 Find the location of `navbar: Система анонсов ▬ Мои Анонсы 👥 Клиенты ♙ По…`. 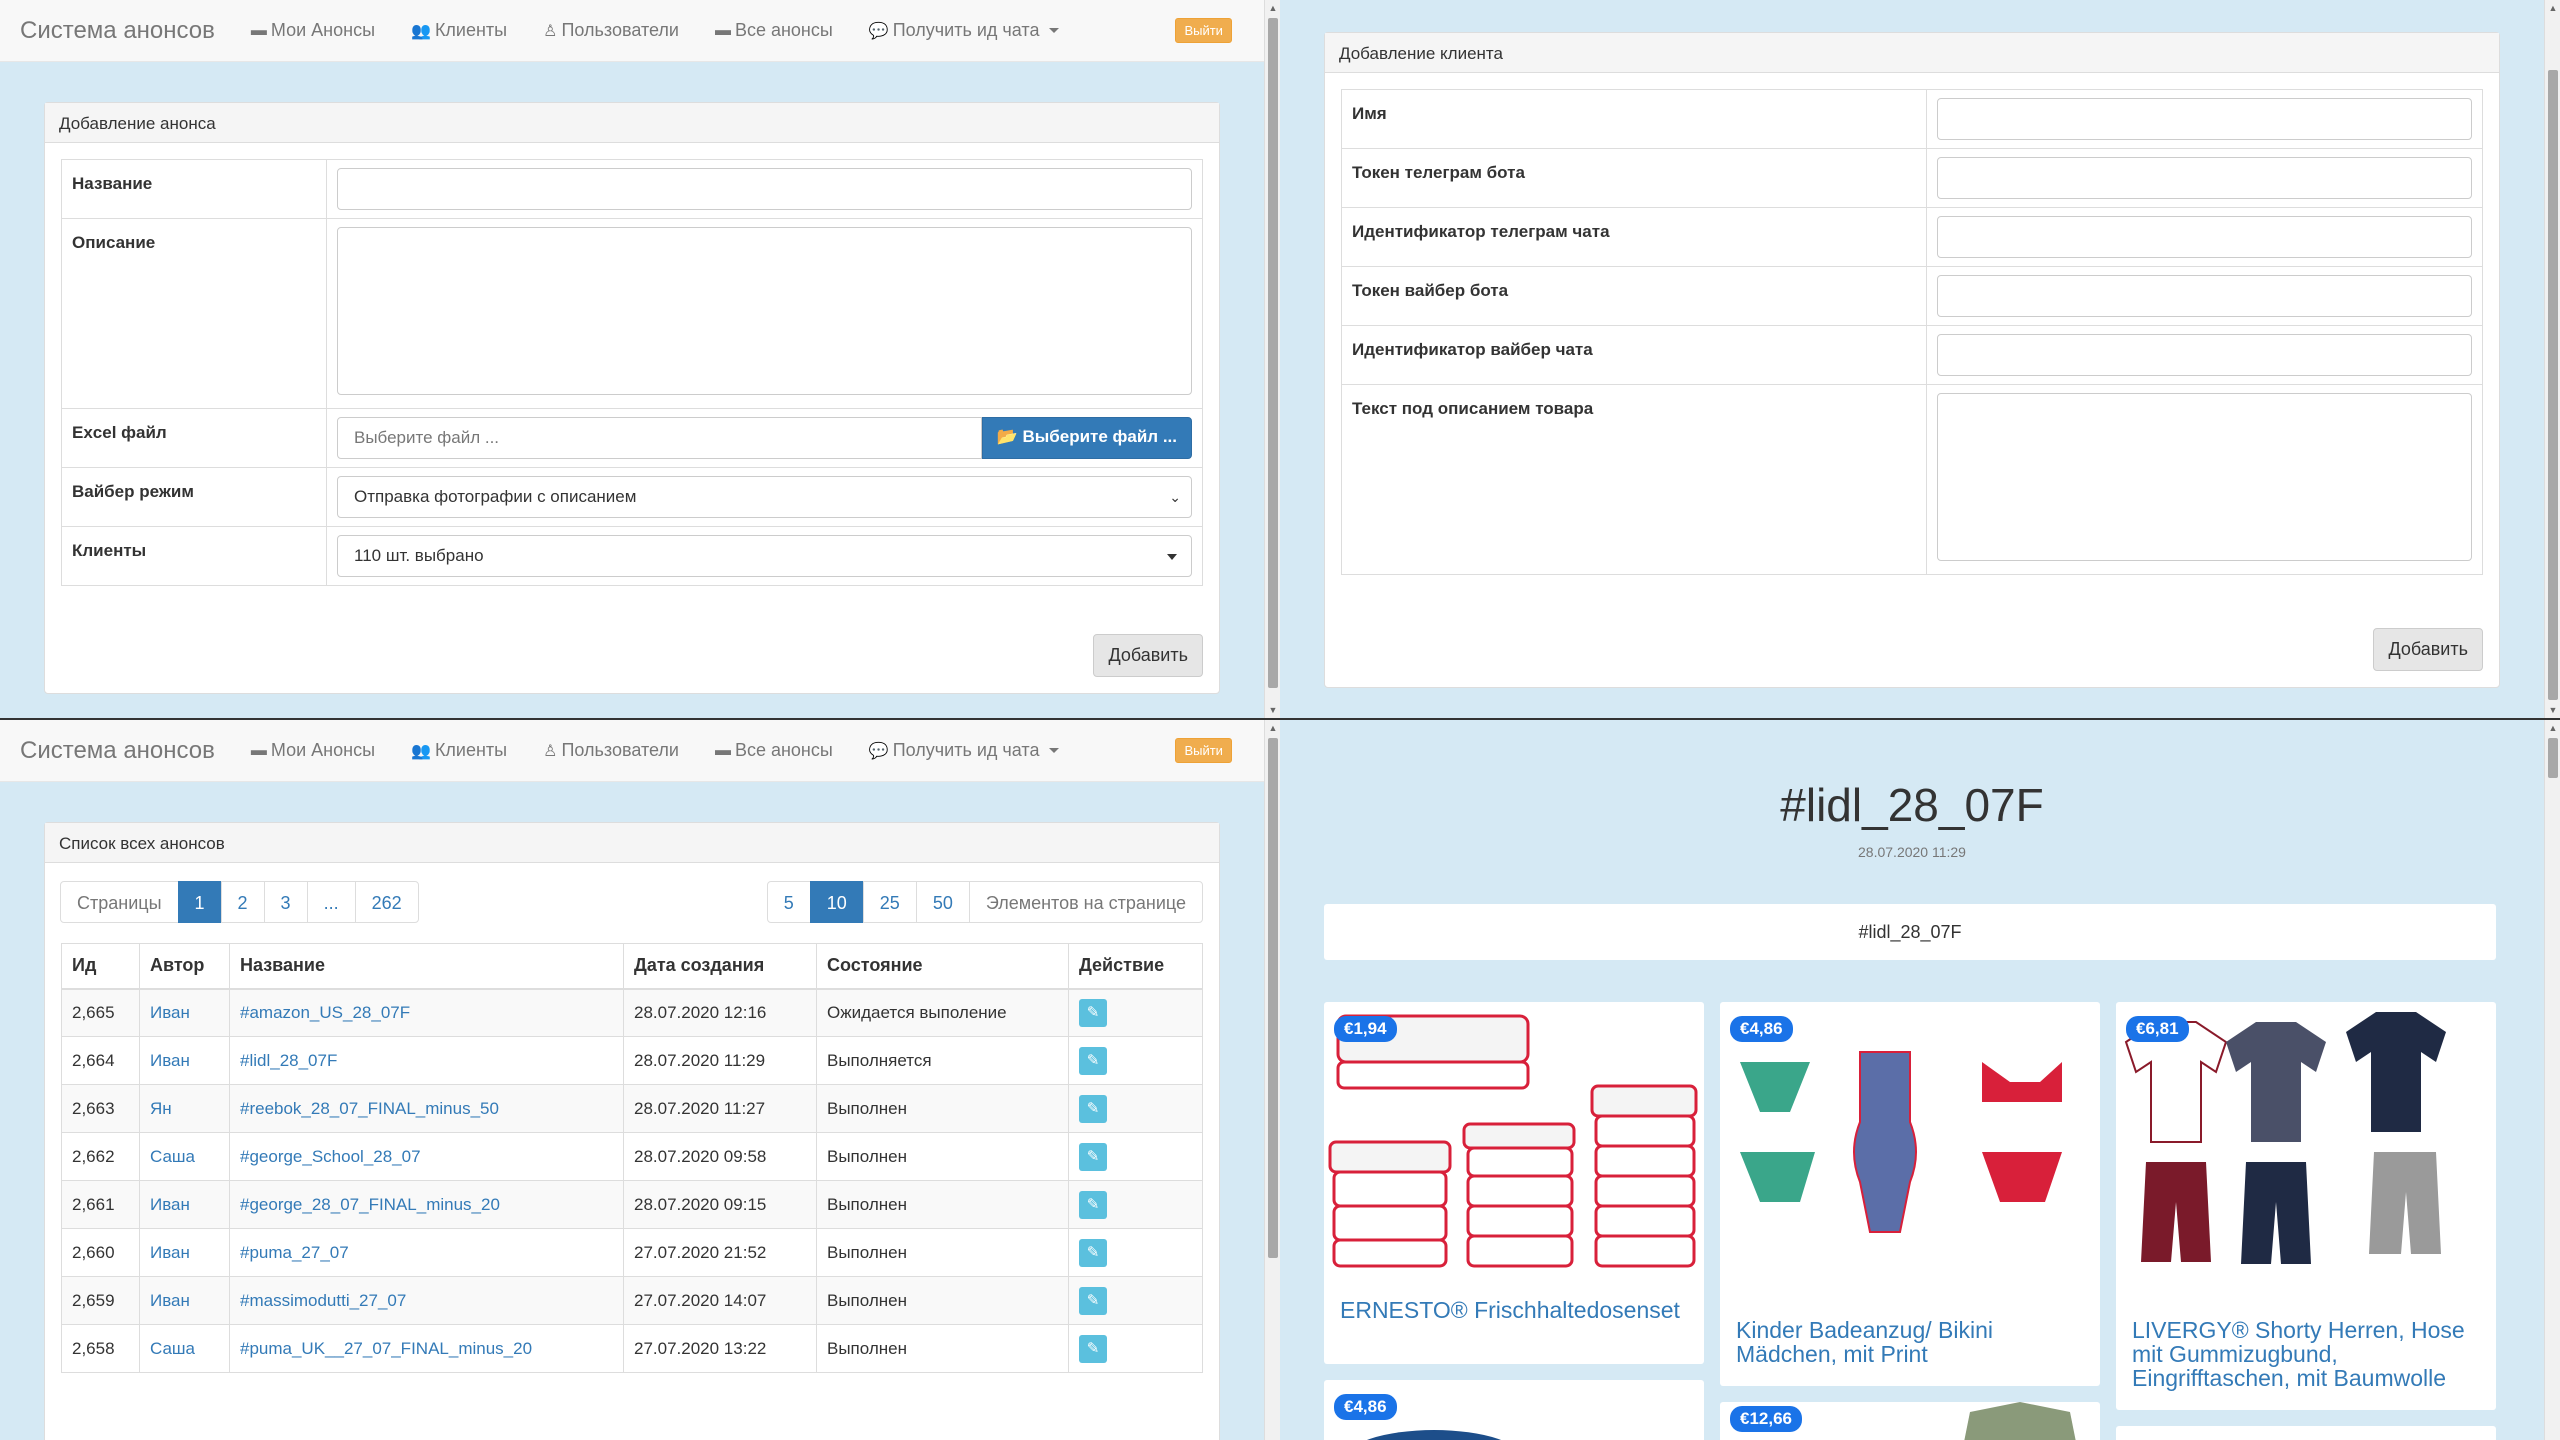

navbar: Система анонсов ▬ Мои Анонсы 👥 Клиенты ♙ По… is located at coordinates (632, 31).